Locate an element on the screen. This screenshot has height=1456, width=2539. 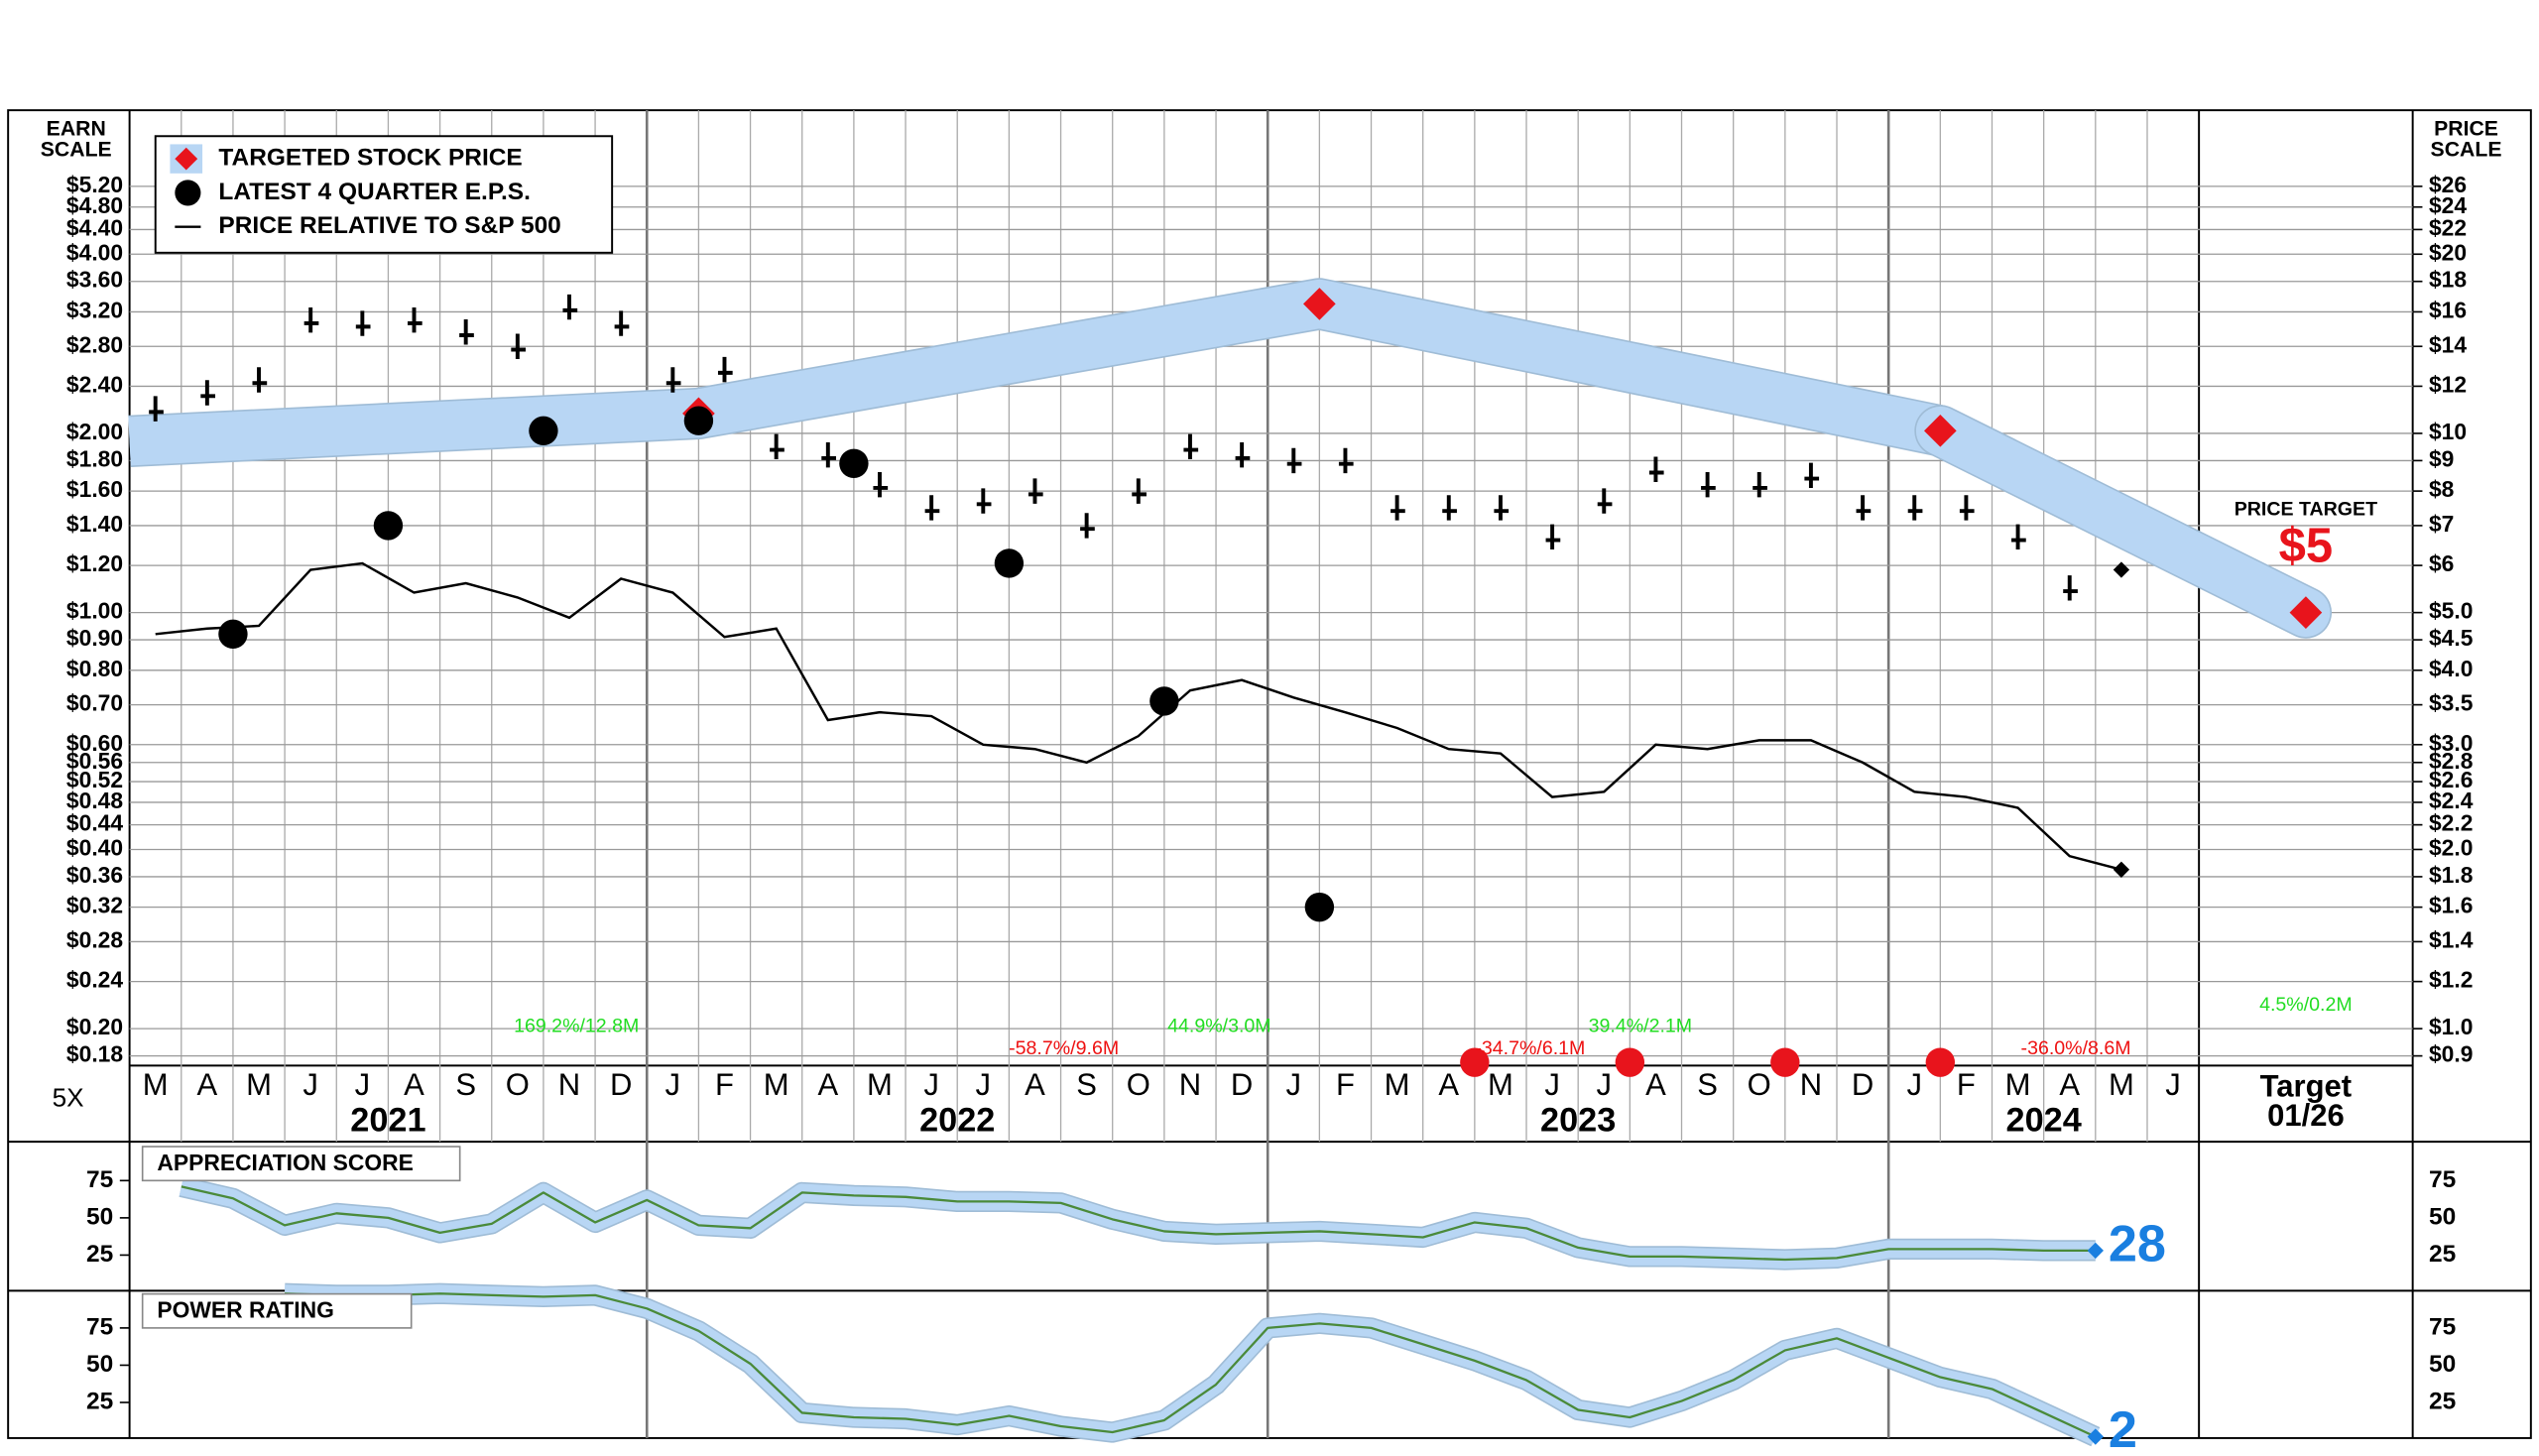
y2-tick-label: $1.8 is located at coordinates (2451, 875).